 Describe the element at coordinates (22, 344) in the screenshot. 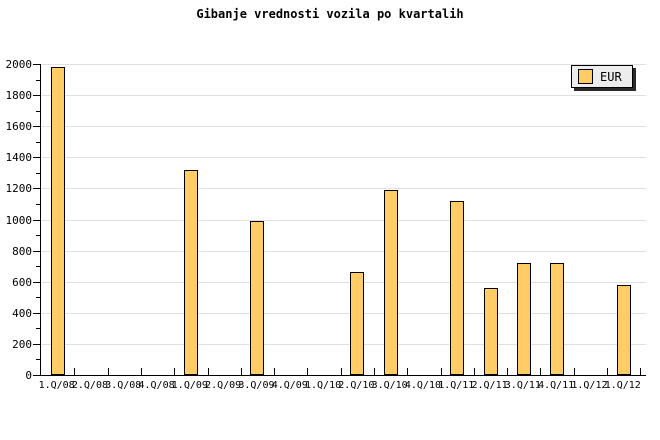

I see `y-tick-label: 200` at that location.